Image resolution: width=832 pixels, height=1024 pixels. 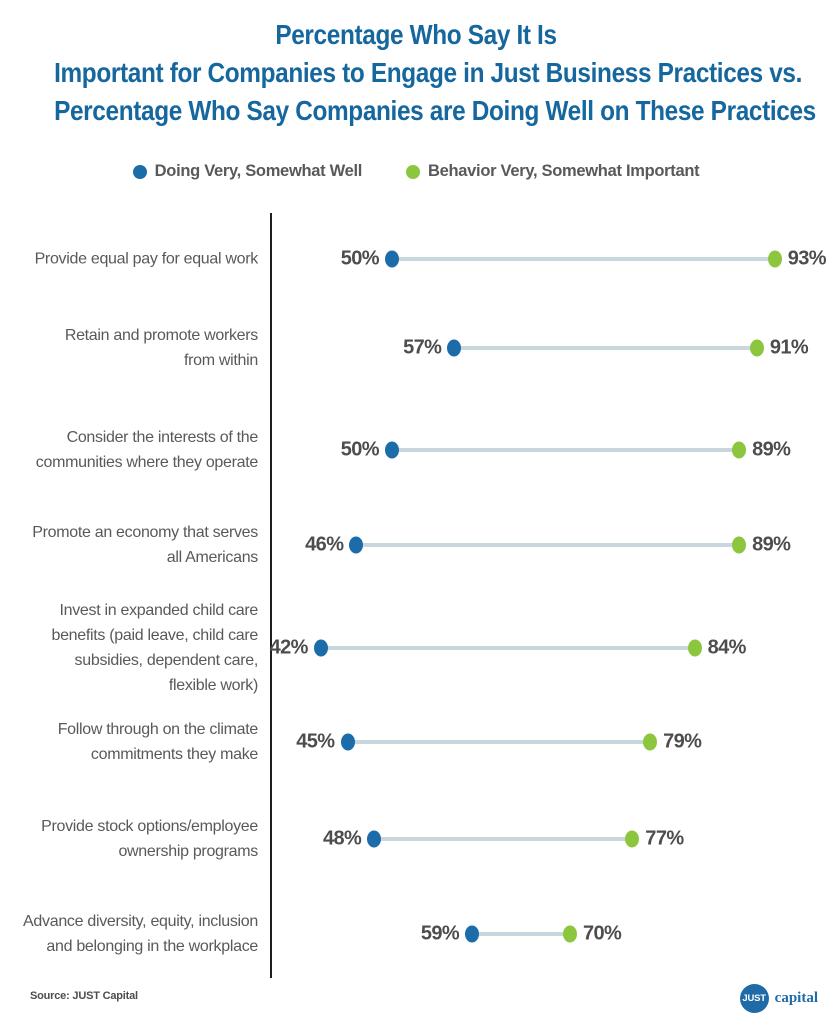 I want to click on chart-title-line-1: Percentage Who Say It Is, so click(x=416, y=34).